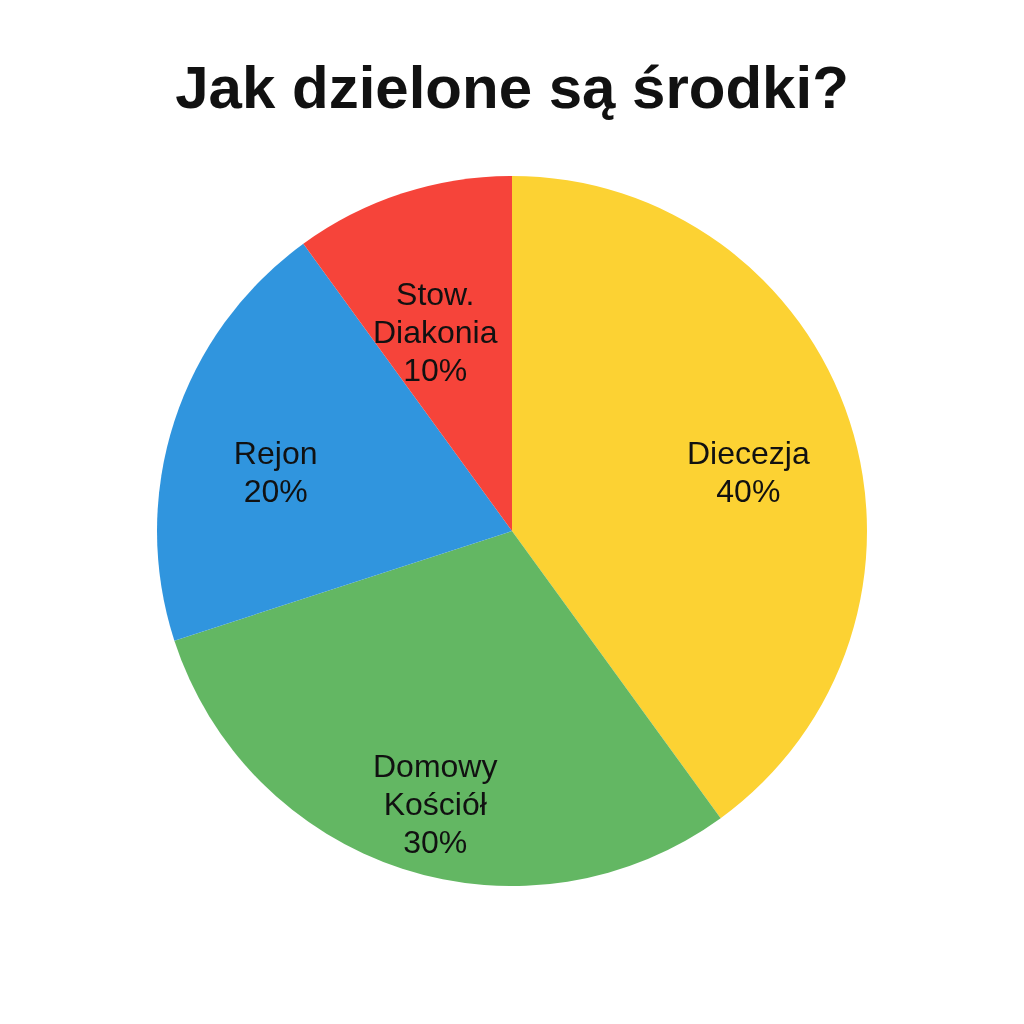 The image size is (1024, 1024). Describe the element at coordinates (748, 491) in the screenshot. I see `data-label: 40%` at that location.